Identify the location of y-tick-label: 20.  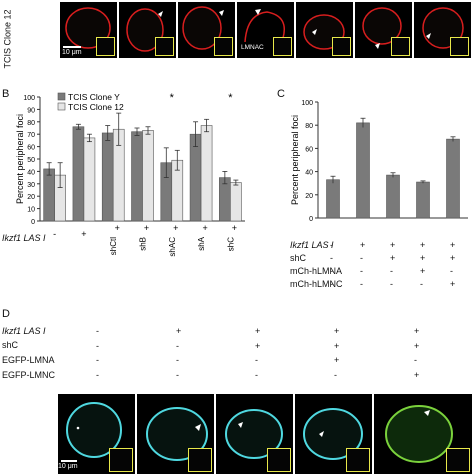
(31, 197).